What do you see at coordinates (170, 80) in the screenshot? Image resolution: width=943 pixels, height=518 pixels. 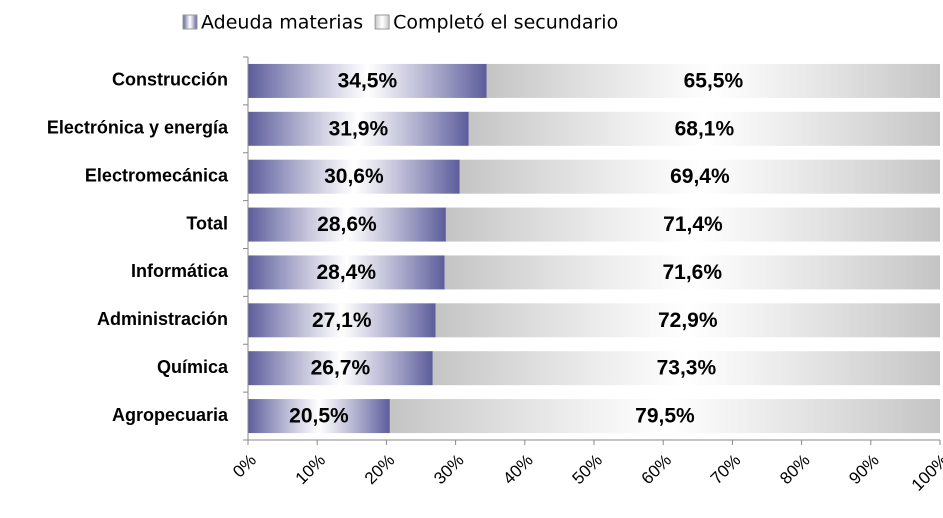 I see `y-tick-label: Construcción` at bounding box center [170, 80].